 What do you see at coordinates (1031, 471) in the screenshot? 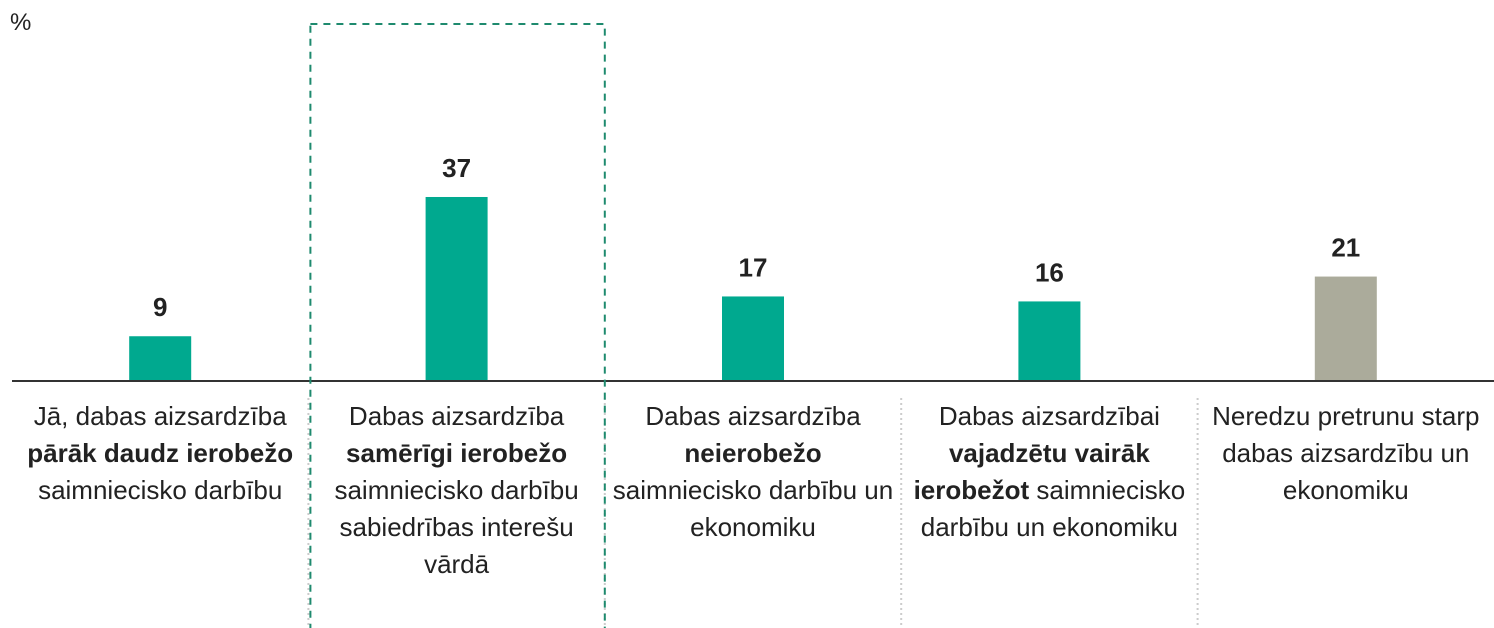
I see `label-emphasis: vajadzētu vairāk ierobežot` at bounding box center [1031, 471].